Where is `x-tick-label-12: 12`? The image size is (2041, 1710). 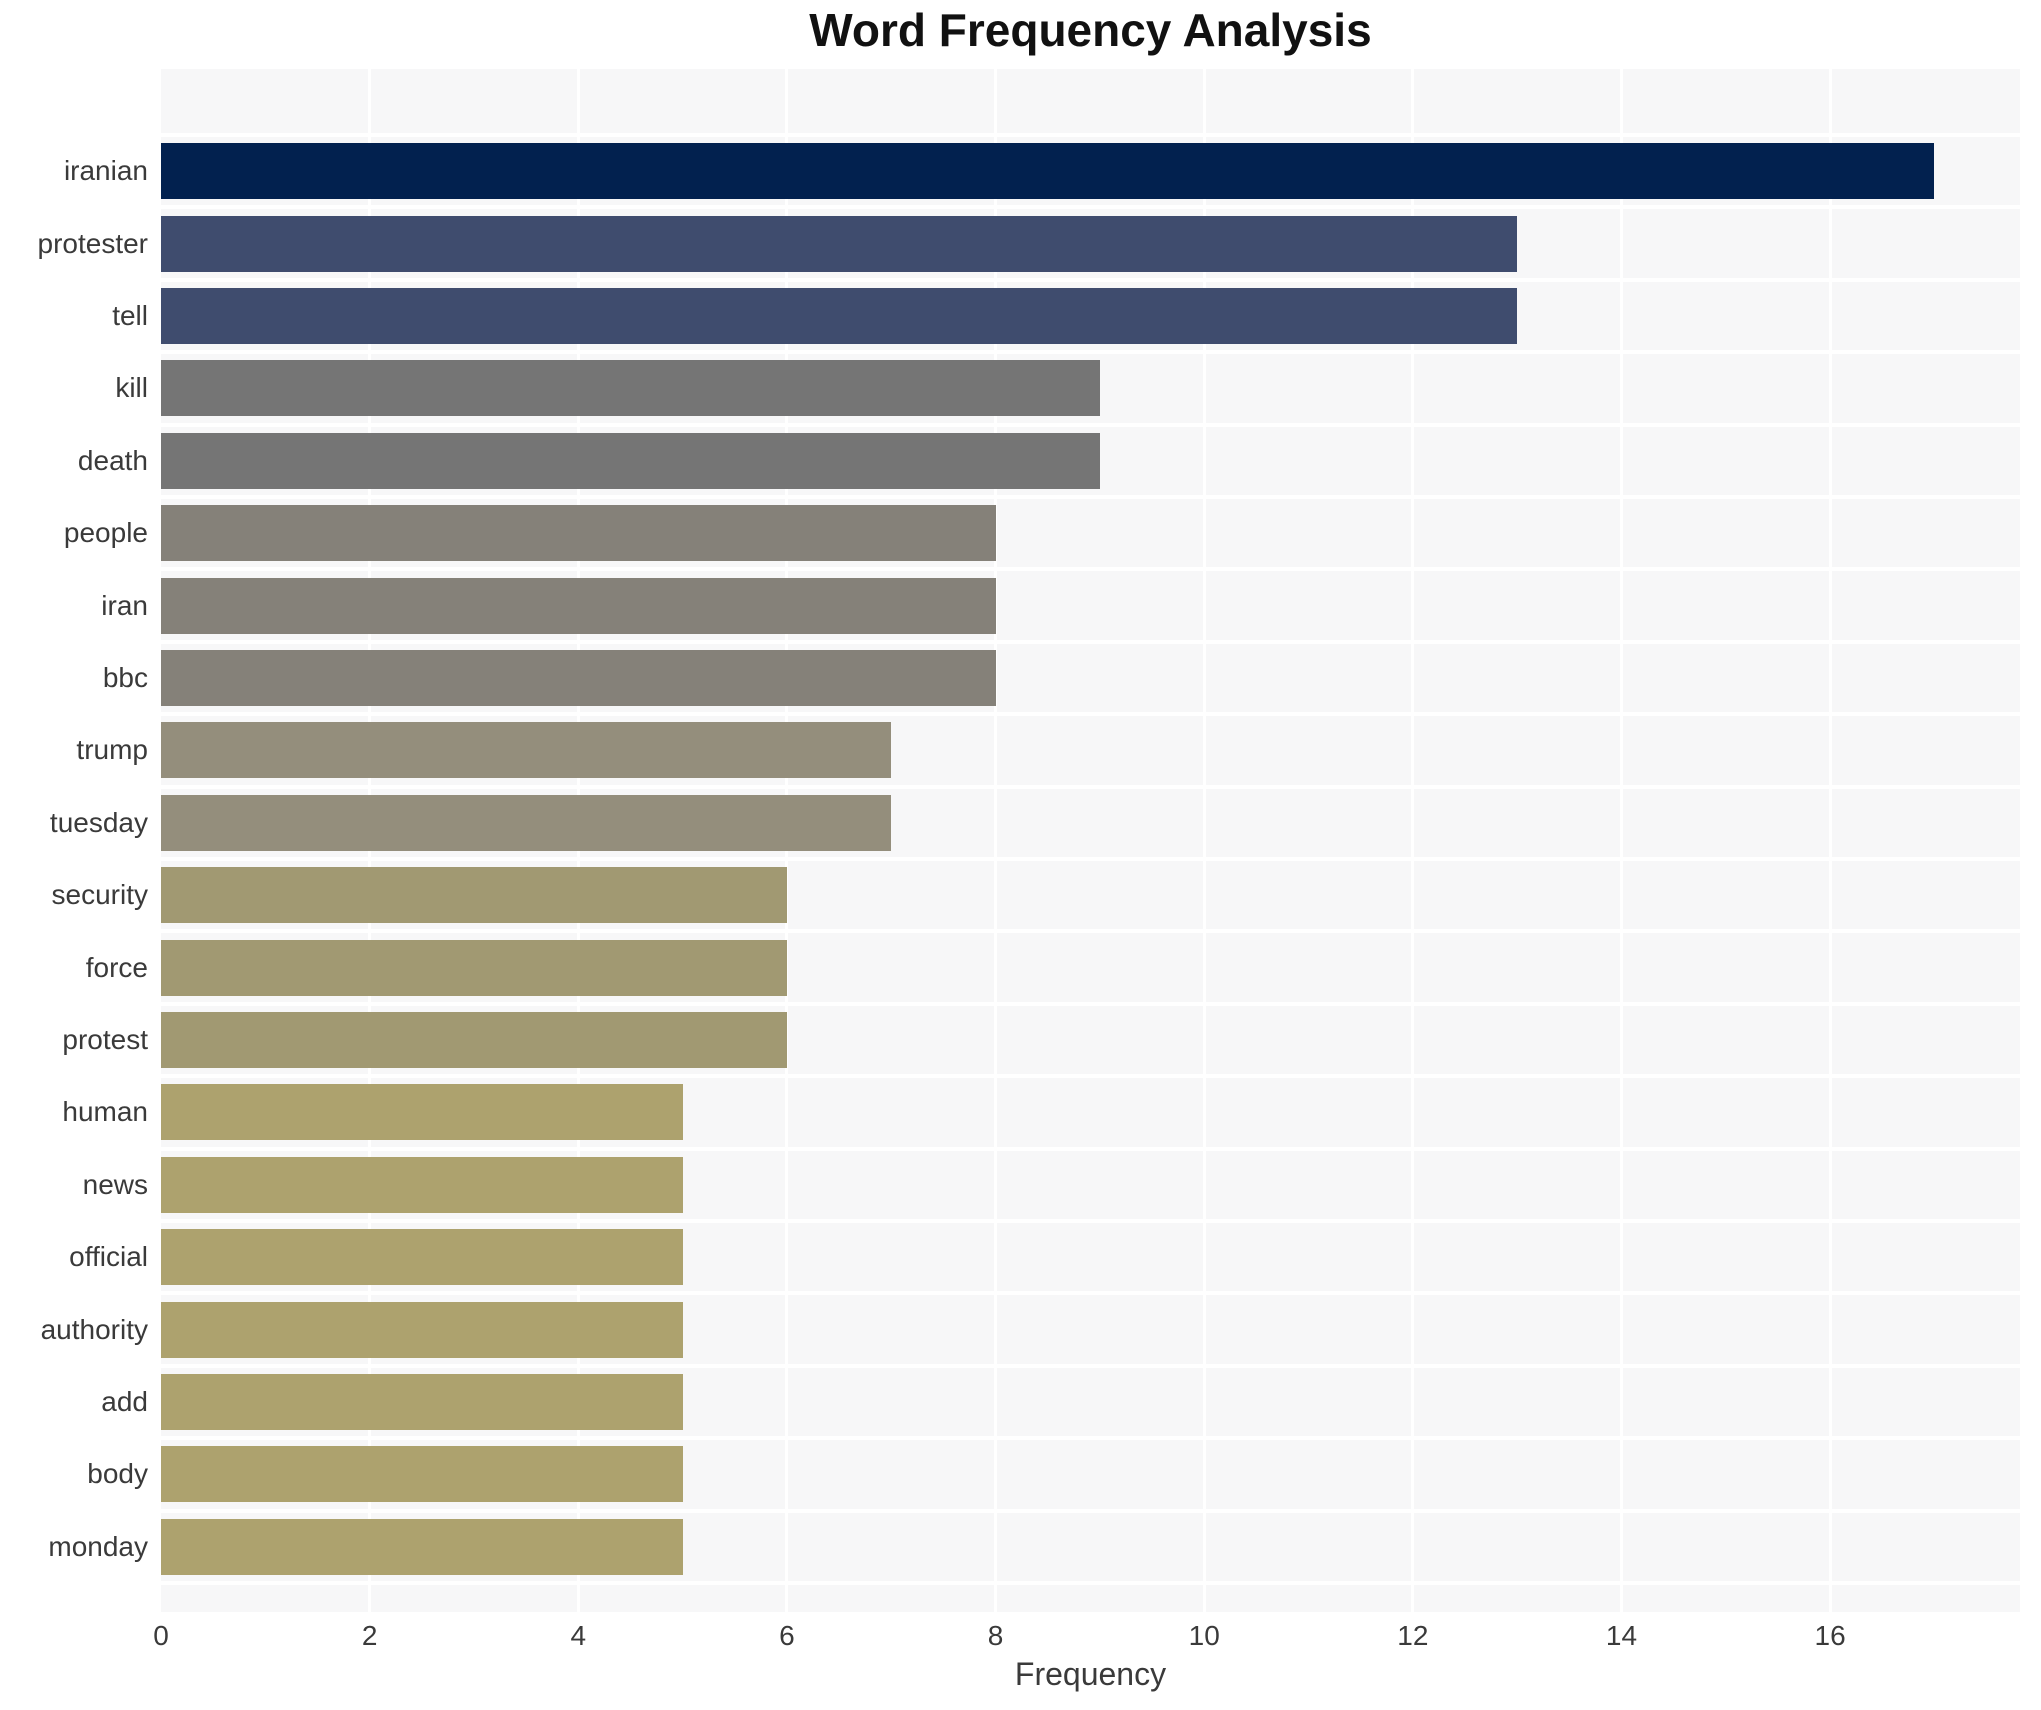 x-tick-label-12: 12 is located at coordinates (1413, 1635).